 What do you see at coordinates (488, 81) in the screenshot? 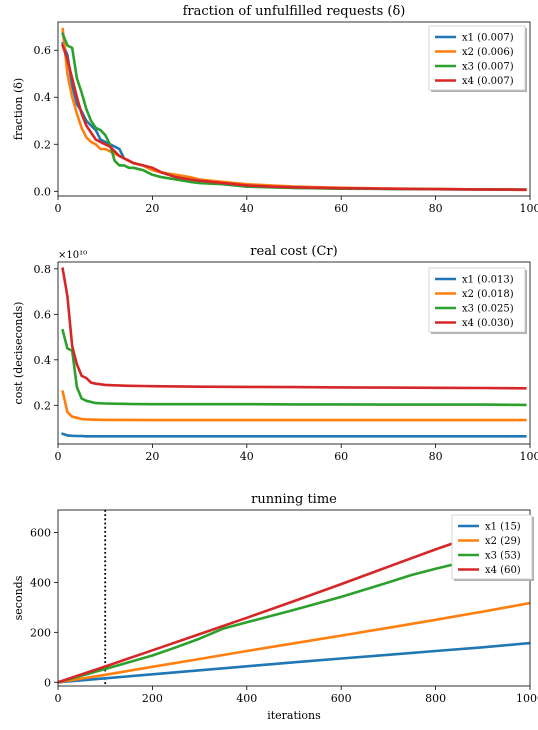
I see `legend-label: x4 (0.007)` at bounding box center [488, 81].